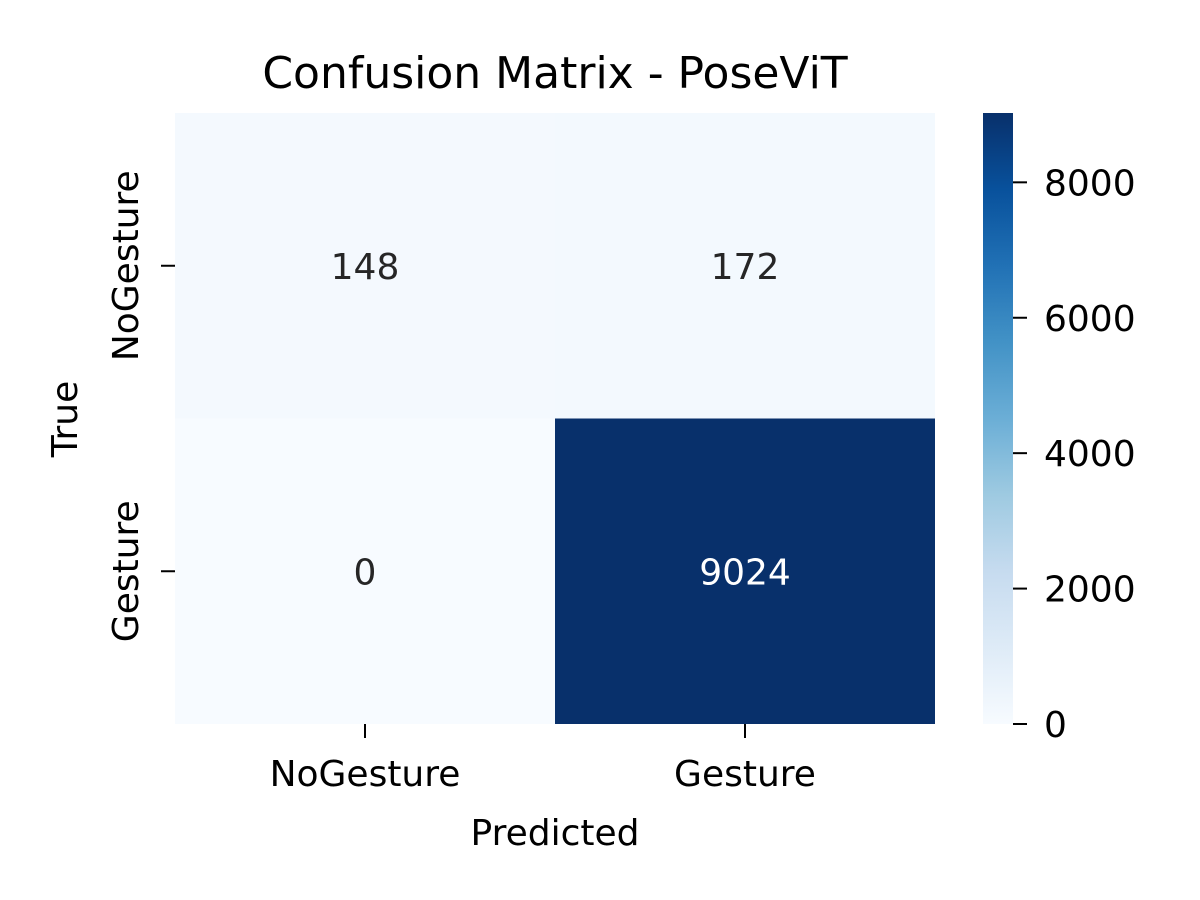  What do you see at coordinates (1090, 590) in the screenshot?
I see `colorbar-tick-label: 2000` at bounding box center [1090, 590].